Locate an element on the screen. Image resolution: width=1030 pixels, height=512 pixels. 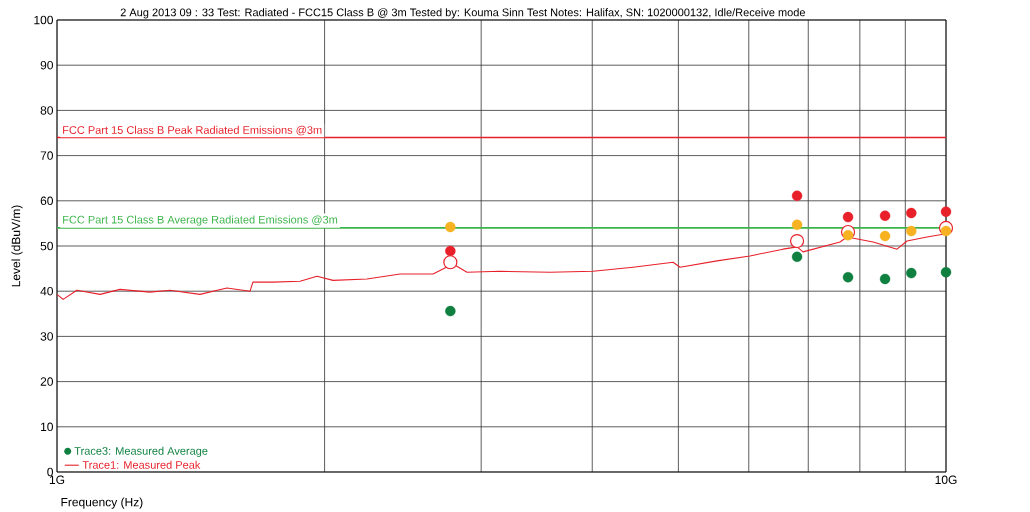
y-tick-label: 80 is located at coordinates (47, 110).